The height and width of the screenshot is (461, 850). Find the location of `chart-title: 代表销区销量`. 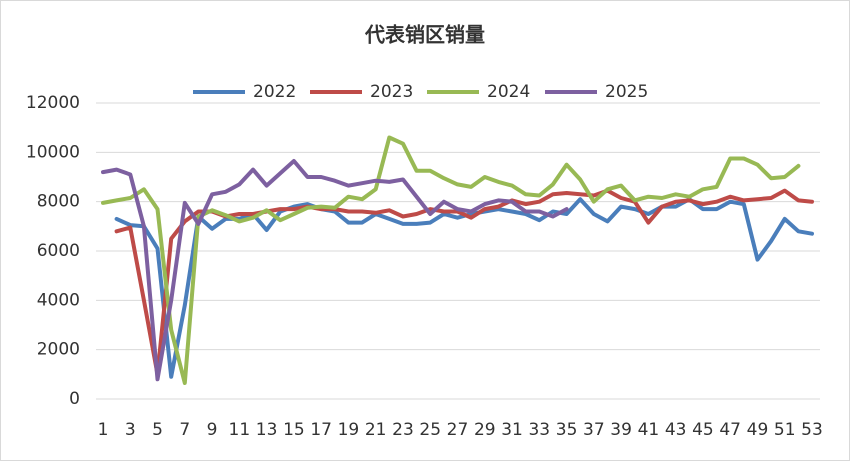

chart-title: 代表销区销量 is located at coordinates (424, 35).